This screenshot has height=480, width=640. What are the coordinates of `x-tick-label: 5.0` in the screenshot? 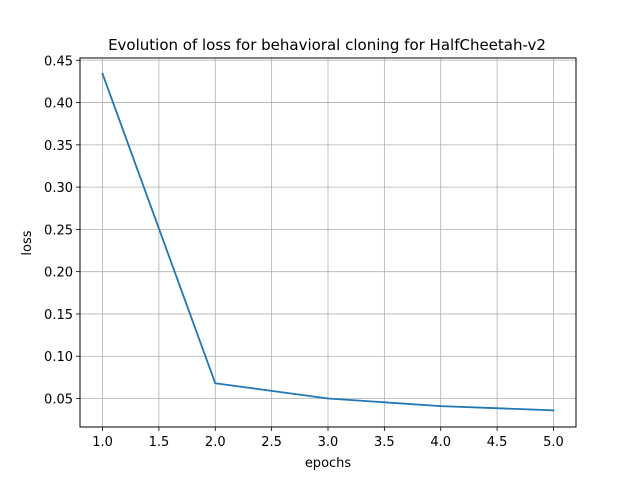 It's located at (553, 442).